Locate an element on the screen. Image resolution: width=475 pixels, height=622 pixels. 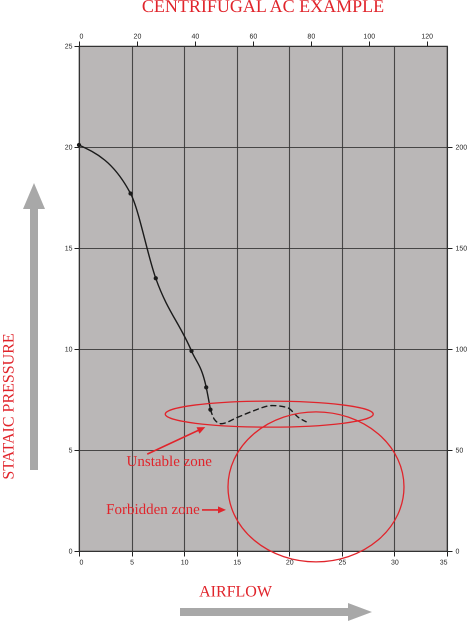
y-axis-title: STATAIC PRESSURE is located at coordinates (9, 406).